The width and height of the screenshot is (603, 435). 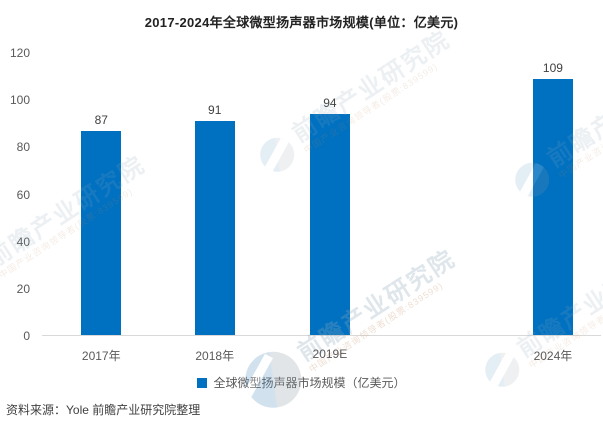 What do you see at coordinates (215, 356) in the screenshot?
I see `x-axis-label: 2018年` at bounding box center [215, 356].